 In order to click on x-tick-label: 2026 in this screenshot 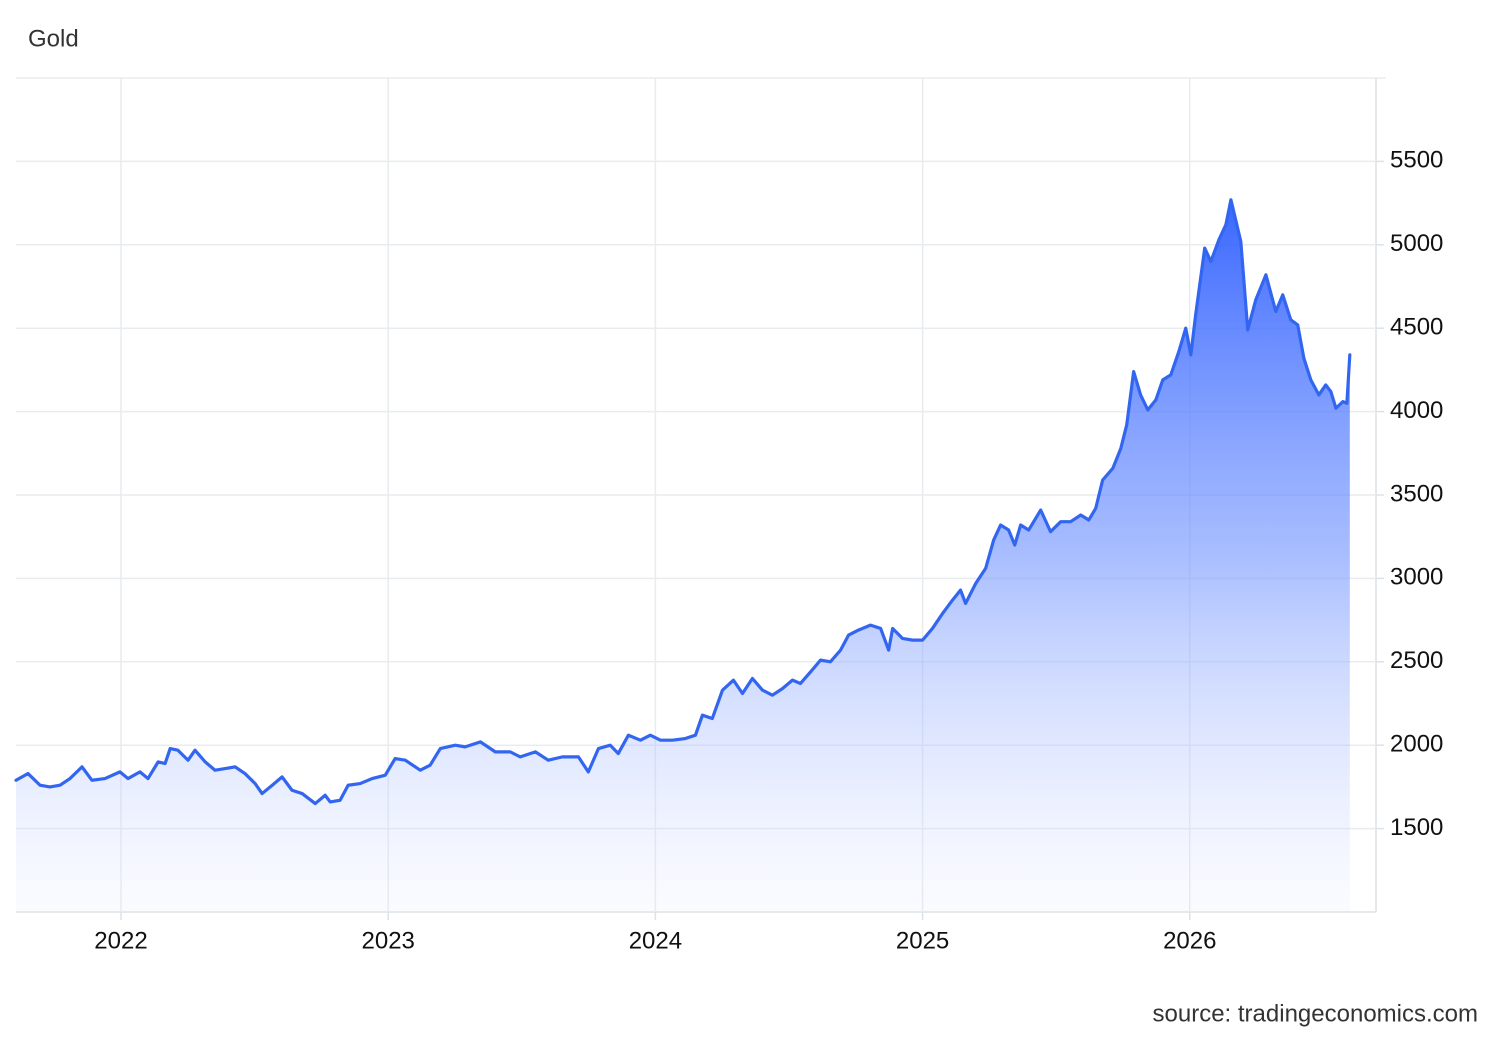, I will do `click(1189, 940)`.